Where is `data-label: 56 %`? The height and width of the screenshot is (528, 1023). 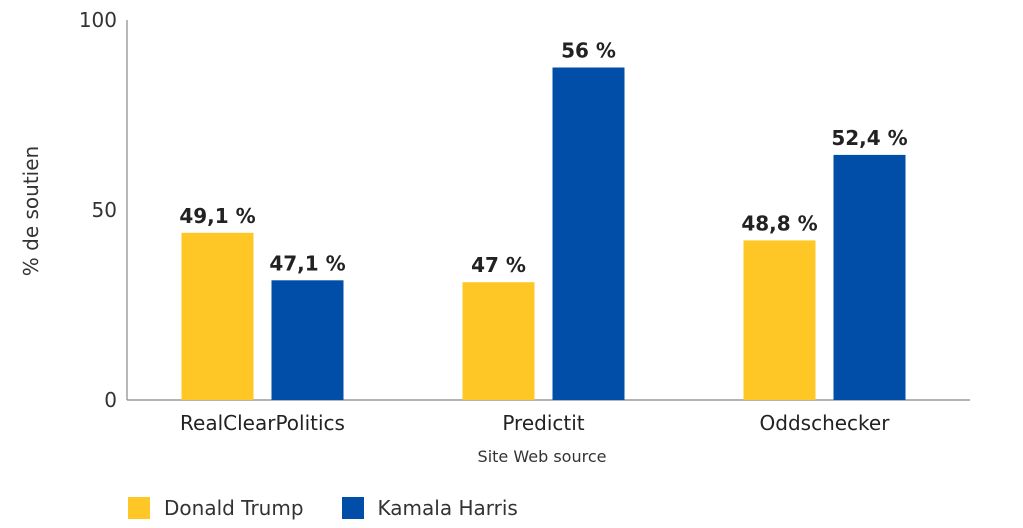
data-label: 56 % is located at coordinates (588, 51).